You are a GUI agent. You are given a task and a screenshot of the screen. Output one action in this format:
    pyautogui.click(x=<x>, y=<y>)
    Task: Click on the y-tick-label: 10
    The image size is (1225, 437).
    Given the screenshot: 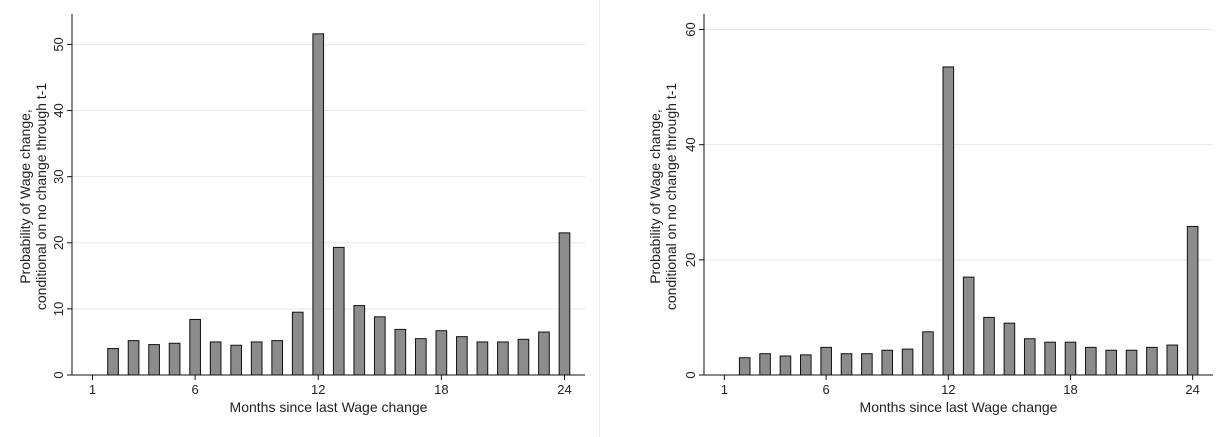 What is the action you would take?
    pyautogui.click(x=58, y=309)
    